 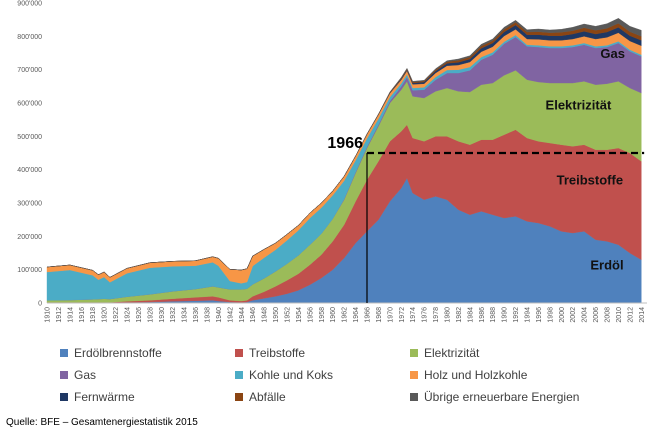 I want to click on x-tick-label: 1926, so click(x=139, y=315).